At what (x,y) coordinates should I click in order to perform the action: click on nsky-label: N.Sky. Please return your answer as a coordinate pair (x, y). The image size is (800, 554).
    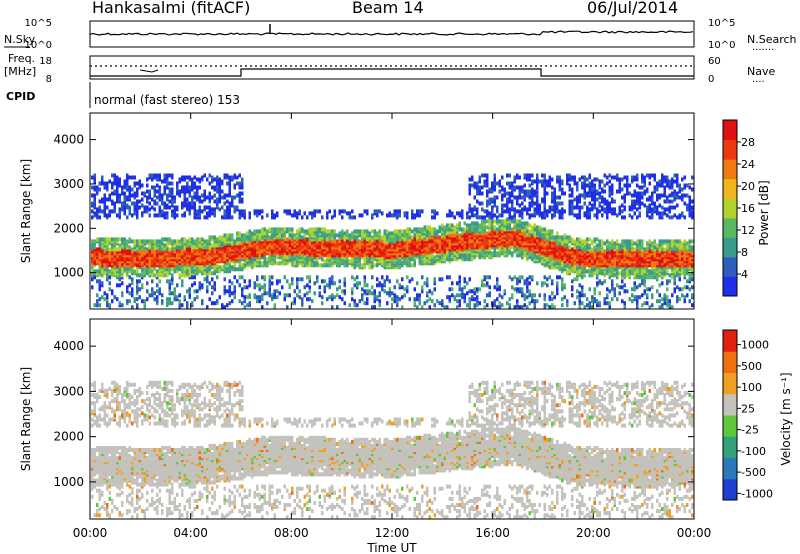
    Looking at the image, I should click on (20, 39).